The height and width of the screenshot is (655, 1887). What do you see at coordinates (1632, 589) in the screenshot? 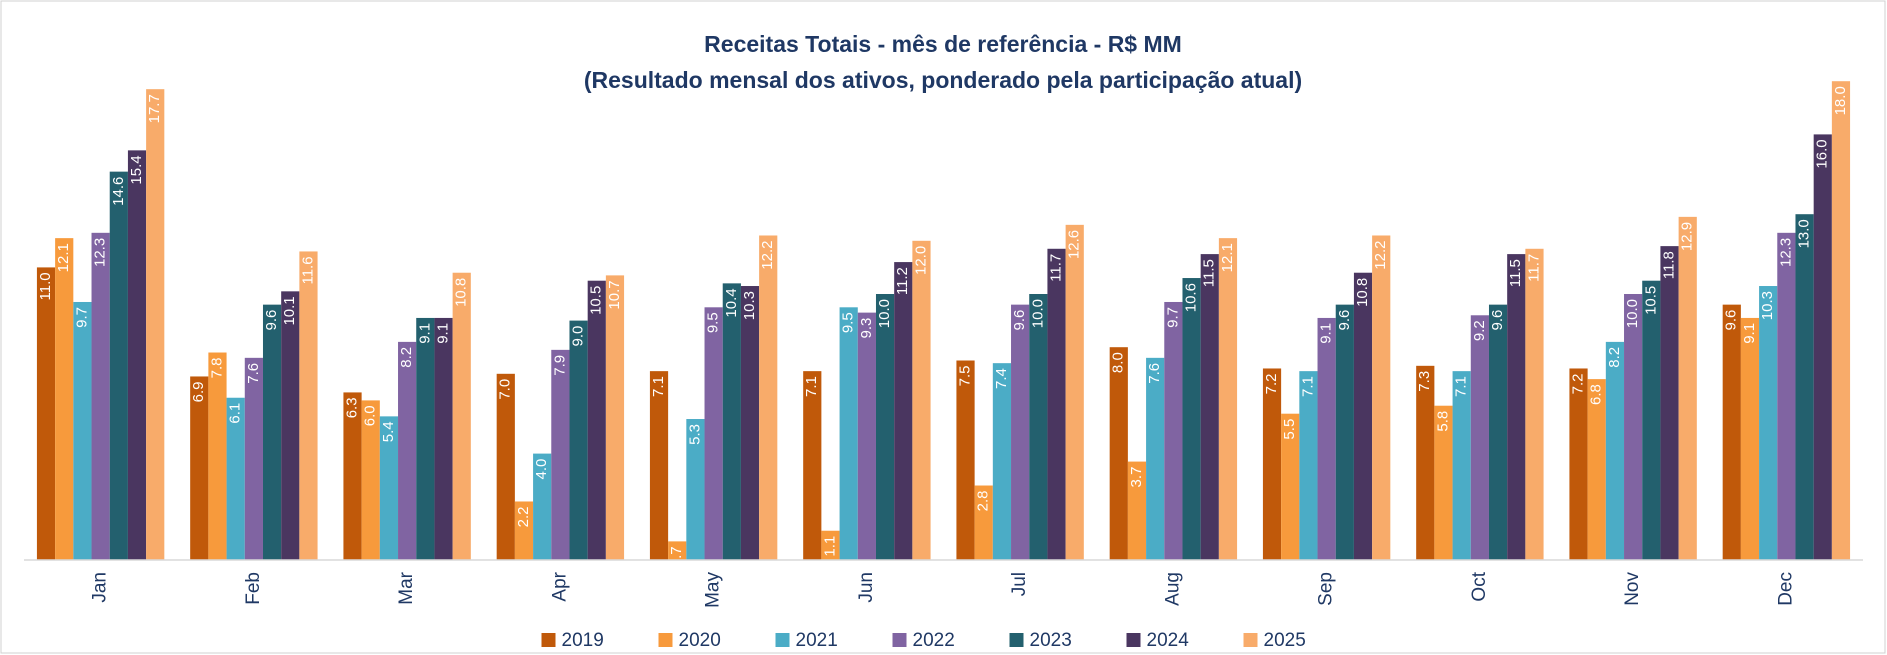
I see `x-tick-label: Nov` at bounding box center [1632, 589].